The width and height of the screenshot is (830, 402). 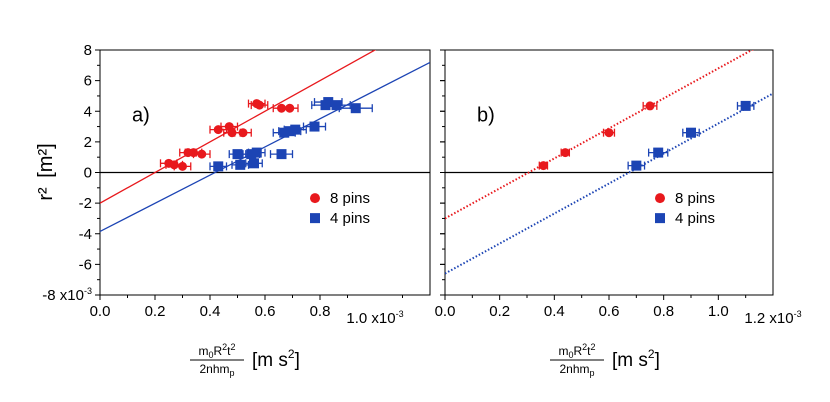 I want to click on y-tick-label: 0, so click(x=88, y=173).